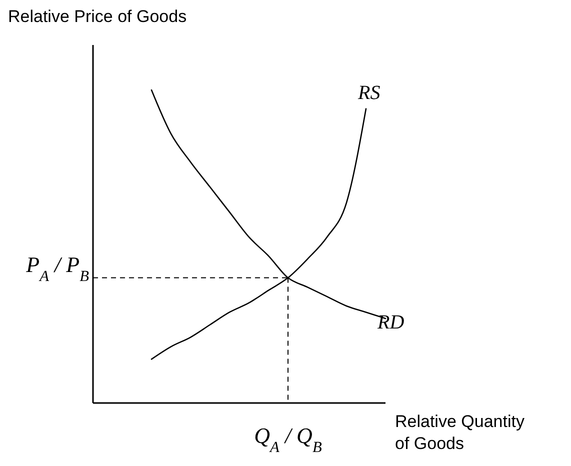 This screenshot has height=466, width=571. What do you see at coordinates (460, 432) in the screenshot?
I see `x-axis-title: Relative Quantity of Goods` at bounding box center [460, 432].